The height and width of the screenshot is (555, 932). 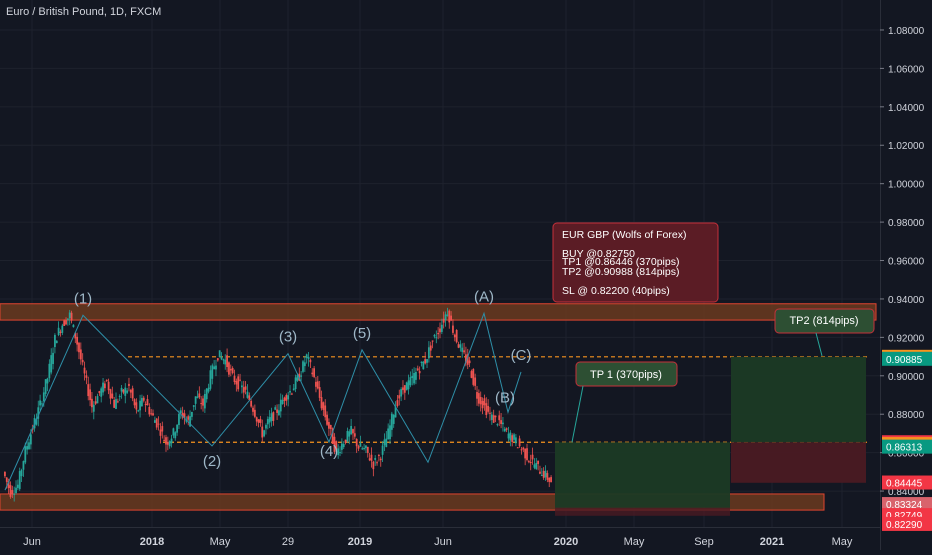 I want to click on time-tick-label: Jun, so click(x=443, y=542).